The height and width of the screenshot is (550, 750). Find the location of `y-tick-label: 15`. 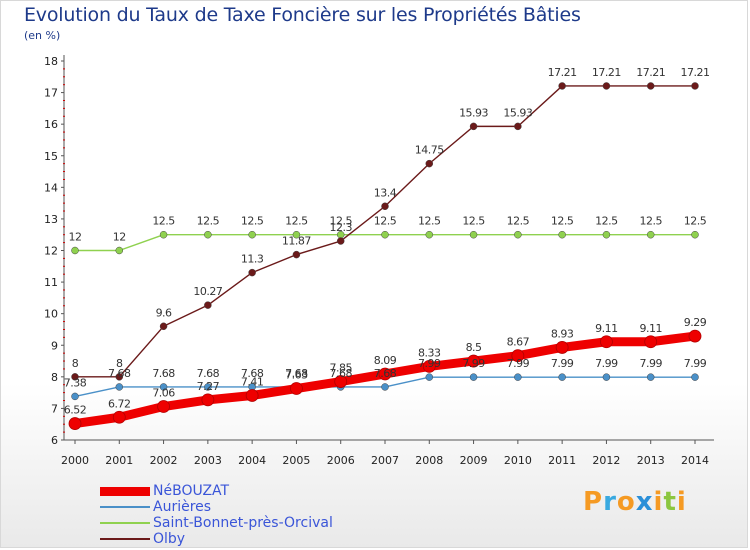

y-tick-label: 15 is located at coordinates (51, 156).